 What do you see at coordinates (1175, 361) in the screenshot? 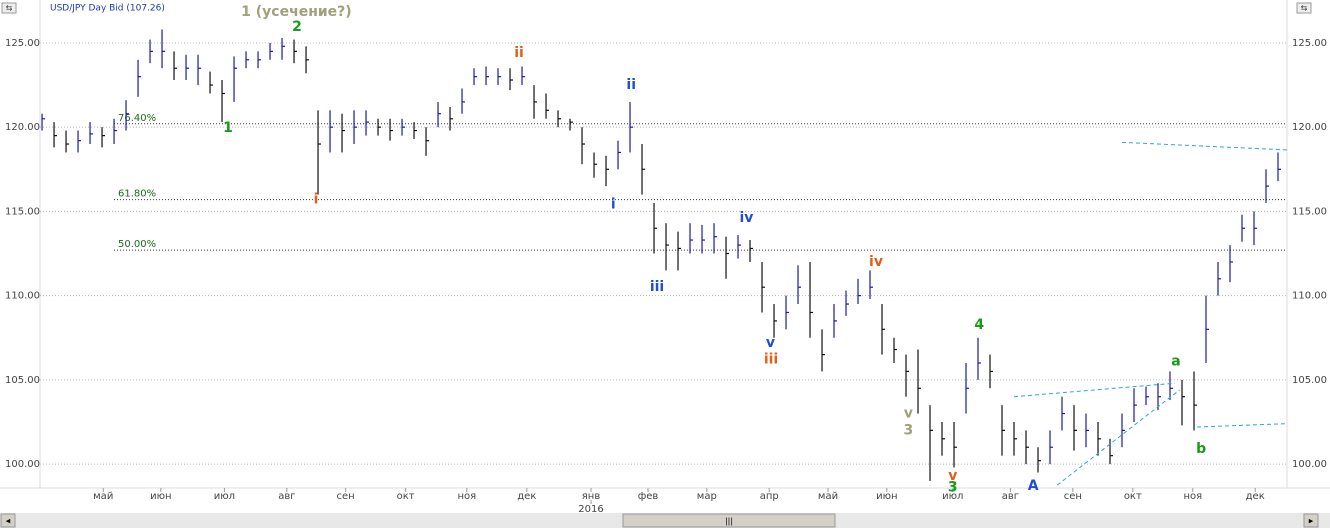
I see `wave-label: a` at bounding box center [1175, 361].